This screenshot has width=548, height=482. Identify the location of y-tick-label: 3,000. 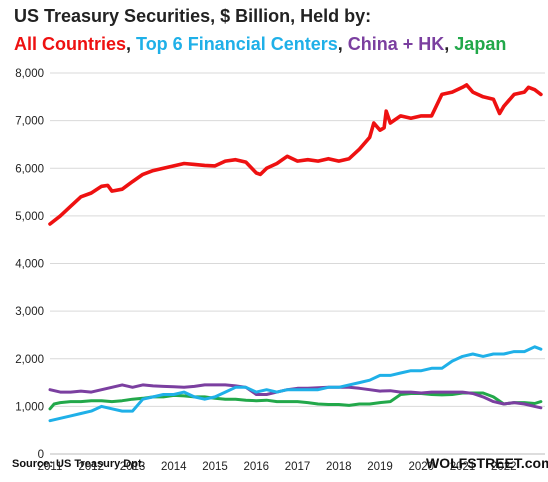
(29, 312).